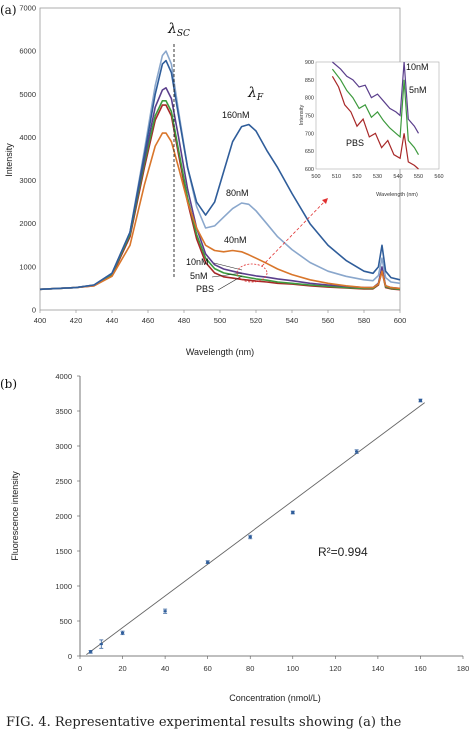 The image size is (474, 731). Describe the element at coordinates (309, 170) in the screenshot. I see `inset-y-tick-label: 600` at that location.